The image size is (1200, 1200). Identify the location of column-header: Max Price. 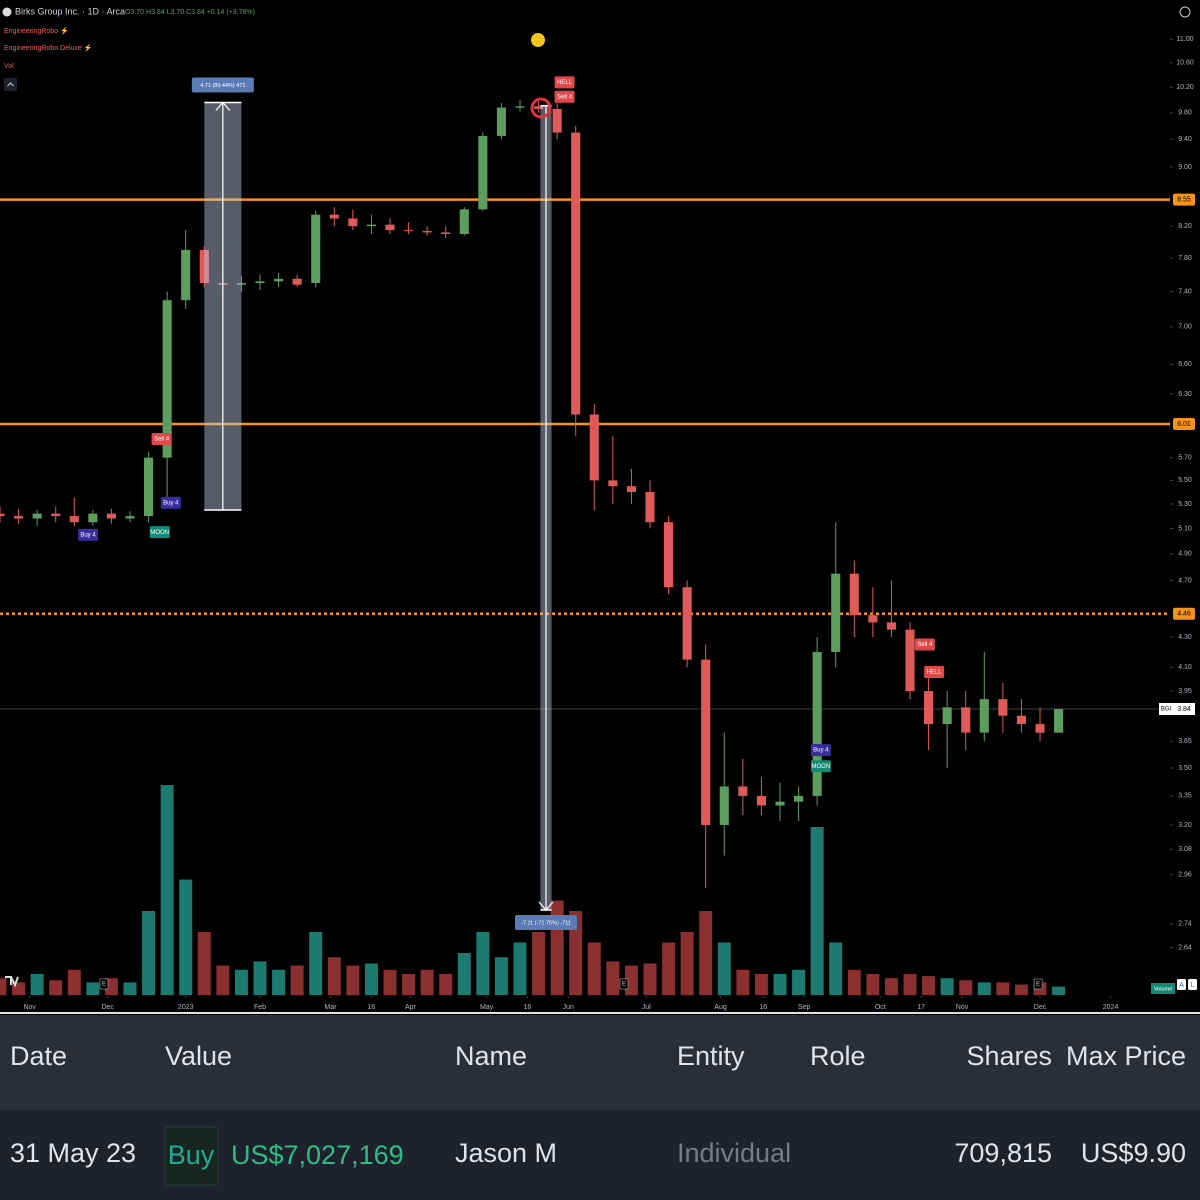
(1126, 1056).